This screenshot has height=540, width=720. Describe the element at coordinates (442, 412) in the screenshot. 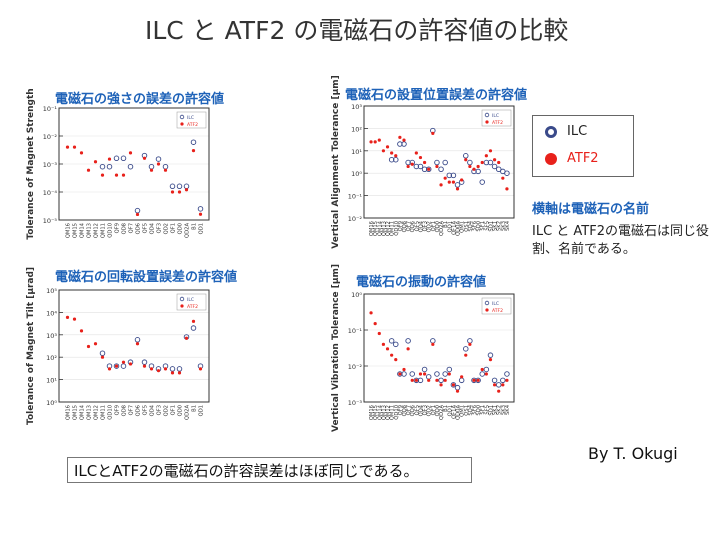

I see `x-tick-label: QD2A` at that location.